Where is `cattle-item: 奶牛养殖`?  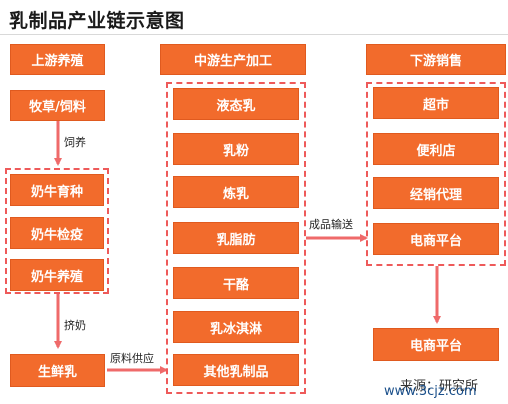
cattle-item: 奶牛养殖 is located at coordinates (57, 275).